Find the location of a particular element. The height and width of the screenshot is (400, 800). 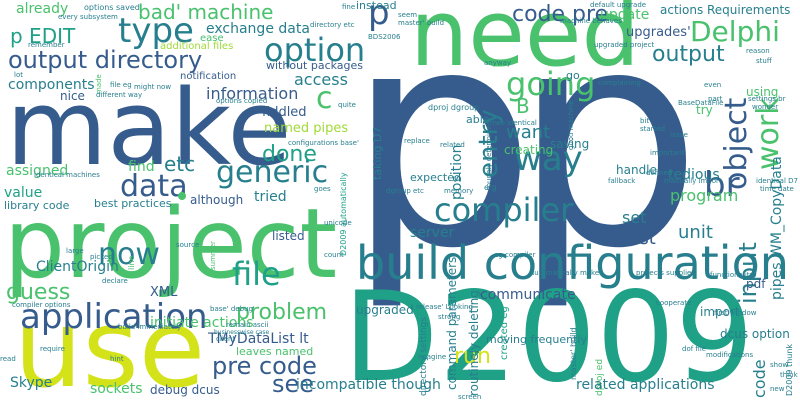

word-type: type is located at coordinates (156, 31).